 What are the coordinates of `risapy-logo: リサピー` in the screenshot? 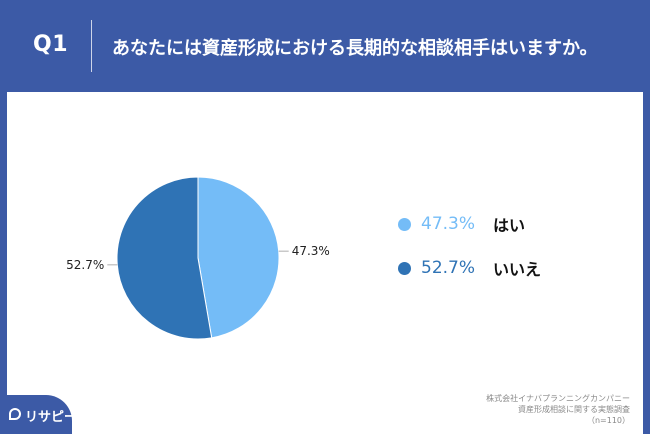 It's located at (38, 414).